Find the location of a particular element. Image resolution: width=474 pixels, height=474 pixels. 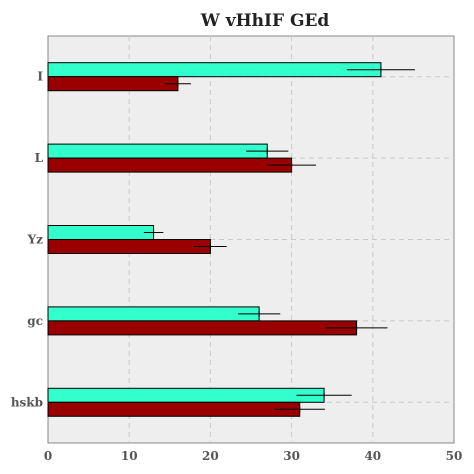

y-tick-label: I is located at coordinates (40, 77).